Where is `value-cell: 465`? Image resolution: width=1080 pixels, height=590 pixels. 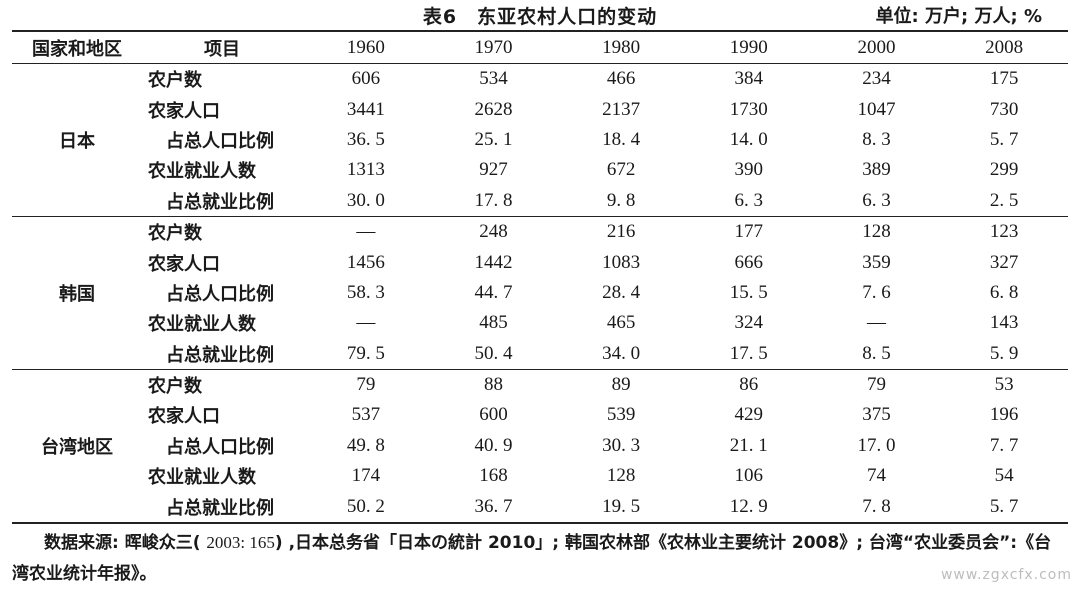 value-cell: 465 is located at coordinates (621, 323).